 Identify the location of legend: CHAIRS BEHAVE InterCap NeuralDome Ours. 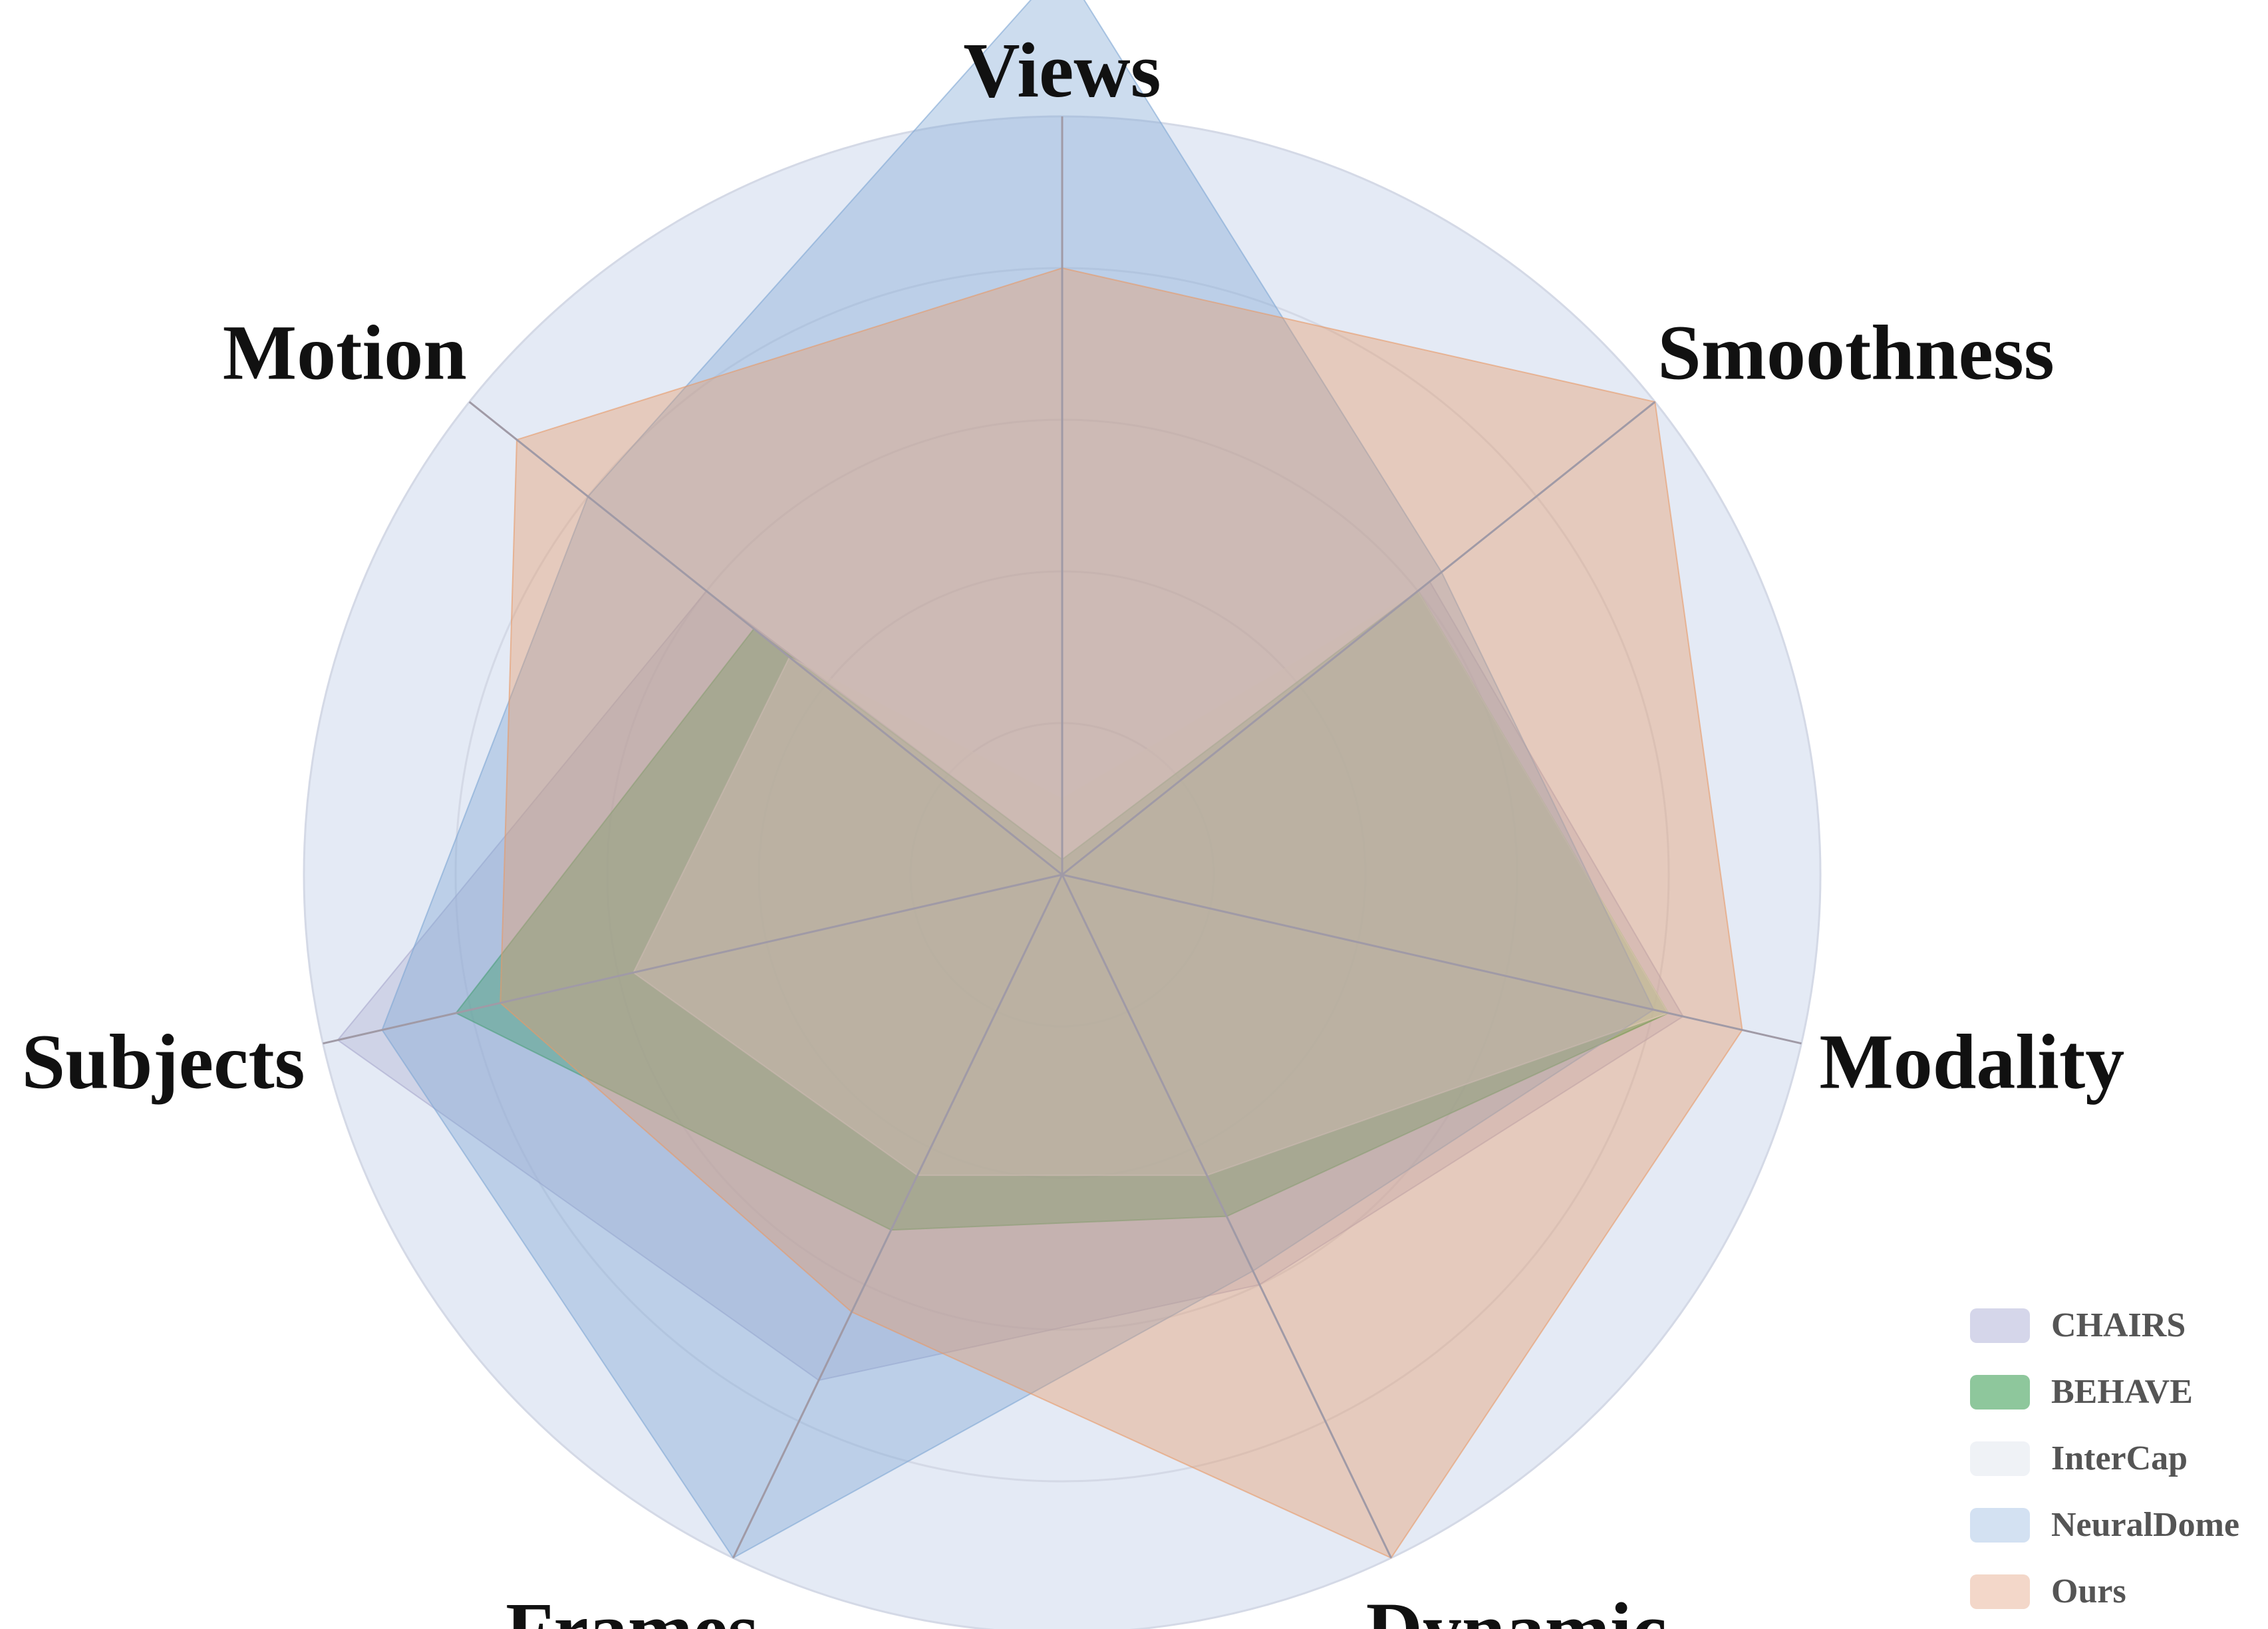
(2105, 1458).